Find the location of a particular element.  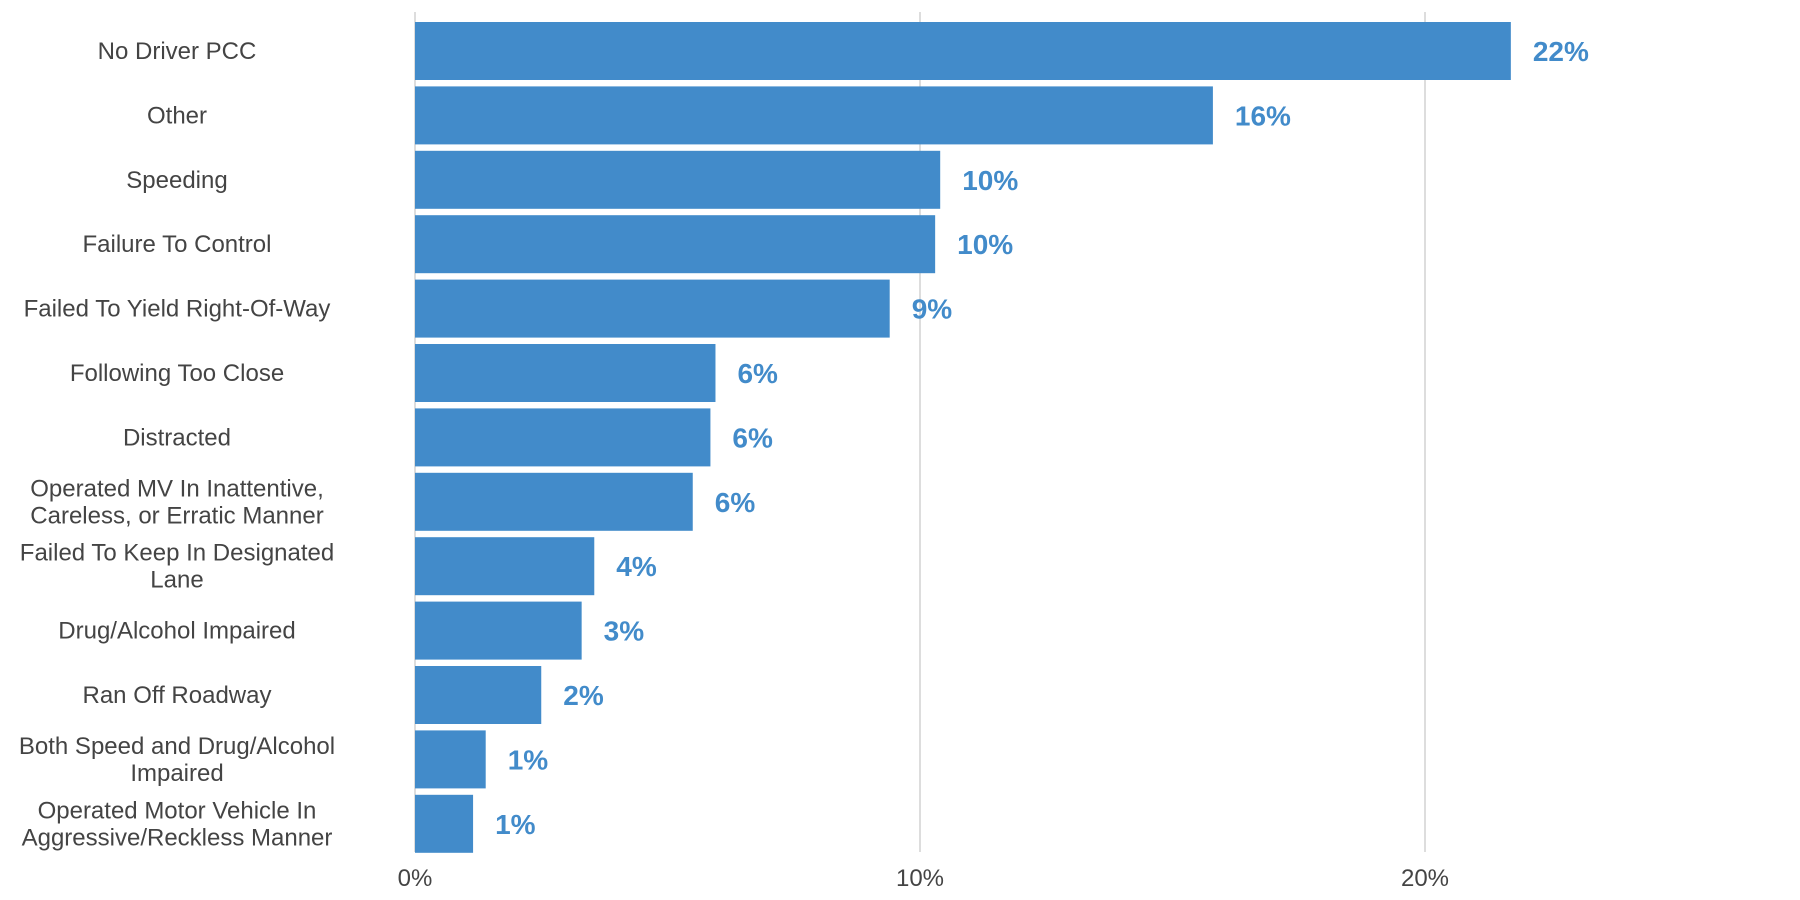

category-label-line: Operated MV In Inattentive, is located at coordinates (177, 488).